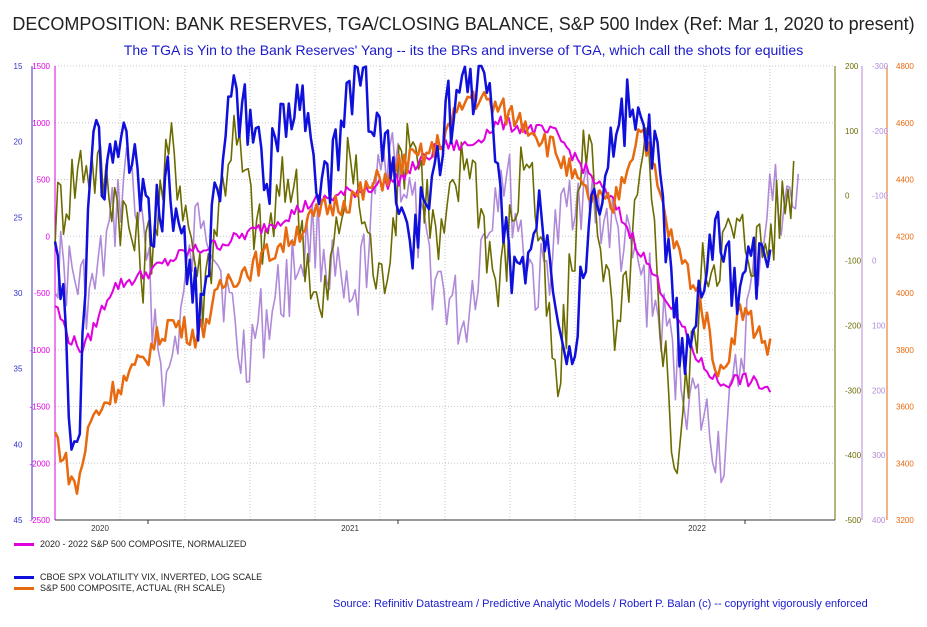 The width and height of the screenshot is (927, 627). I want to click on y-tick-label: 3200, so click(905, 520).